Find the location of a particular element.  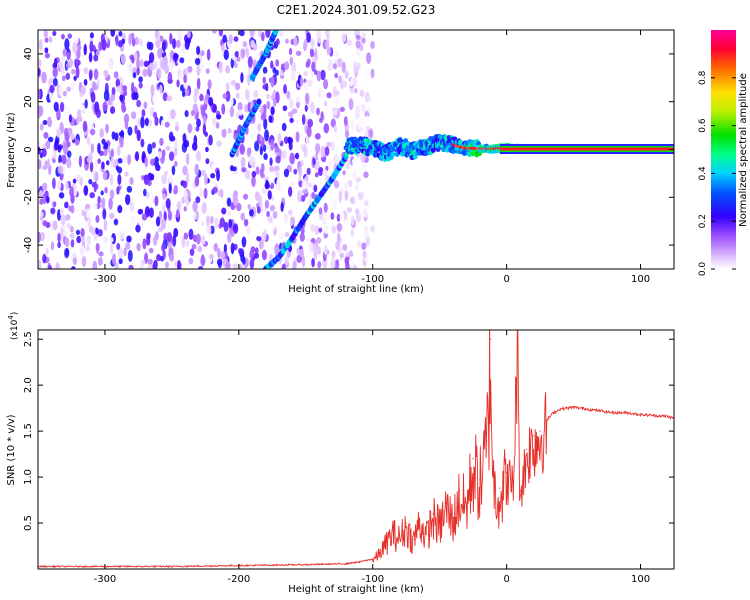

spectrogram-y-tick-label: -40 is located at coordinates (28, 245).